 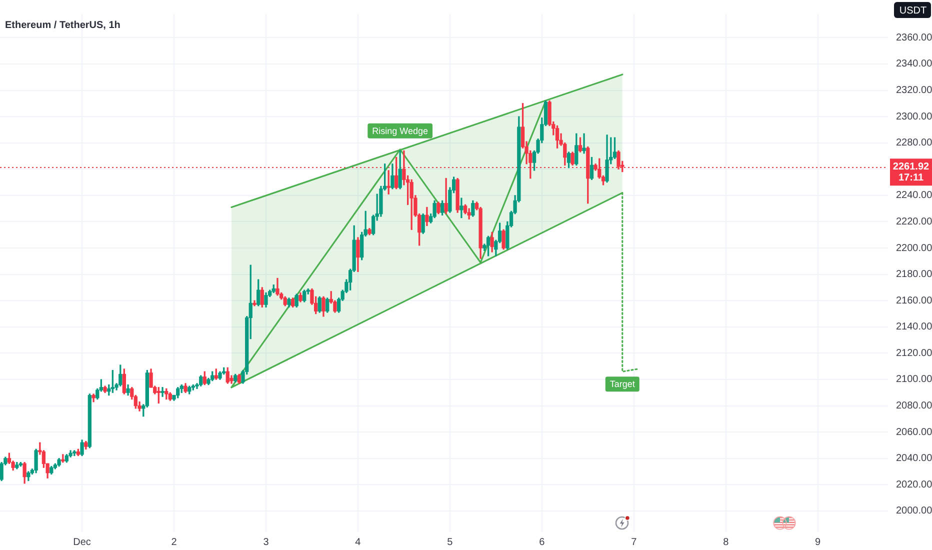 I want to click on x-tick-label: 2, so click(x=174, y=542).